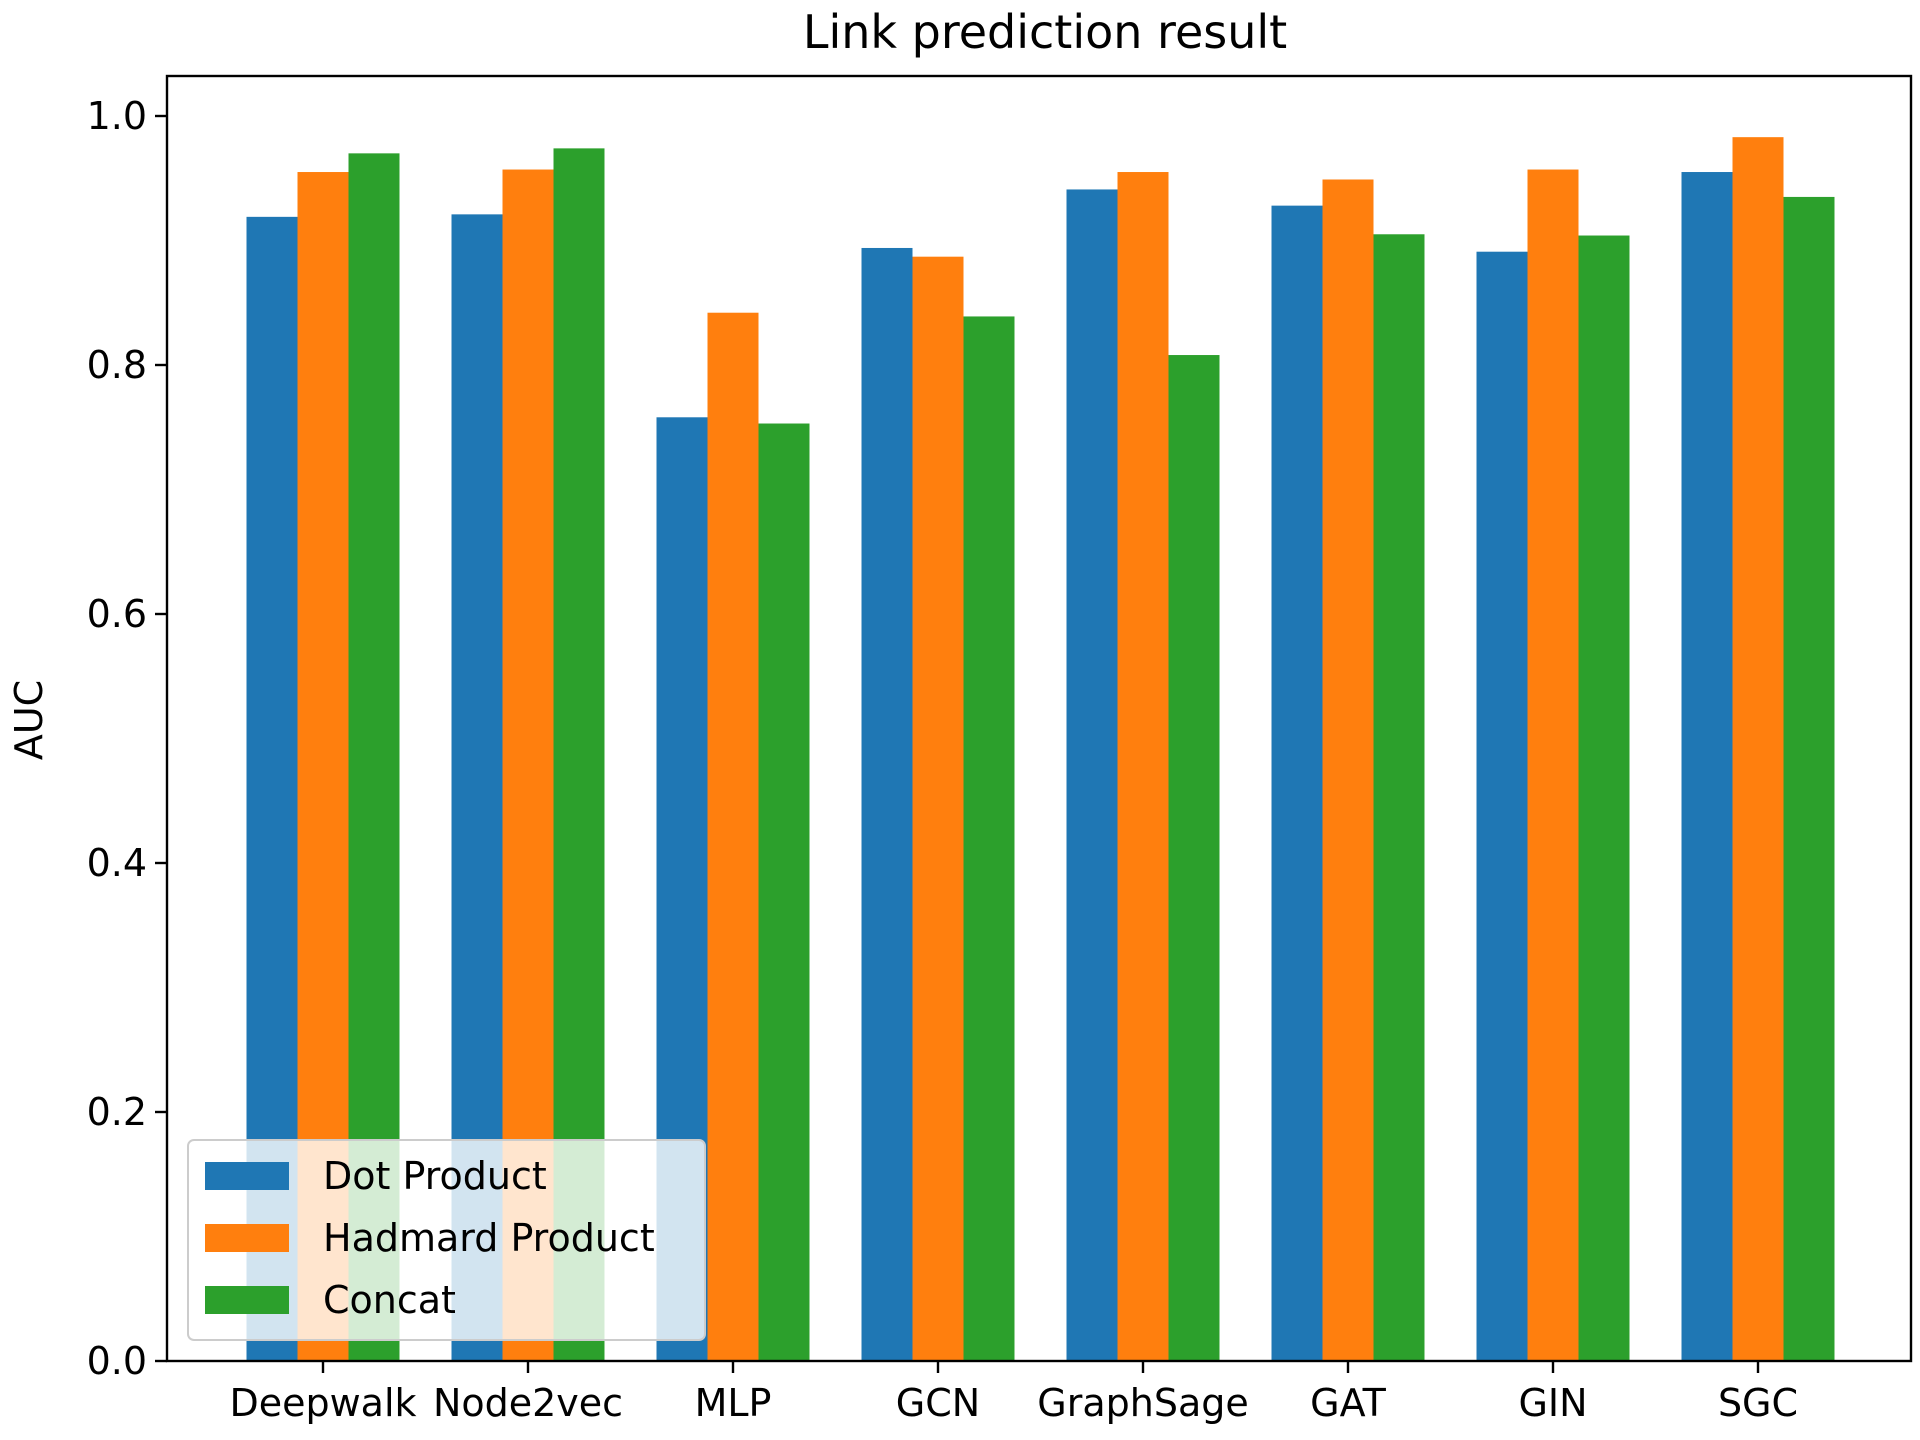  I want to click on y-tick-label: 1.0, so click(117, 116).